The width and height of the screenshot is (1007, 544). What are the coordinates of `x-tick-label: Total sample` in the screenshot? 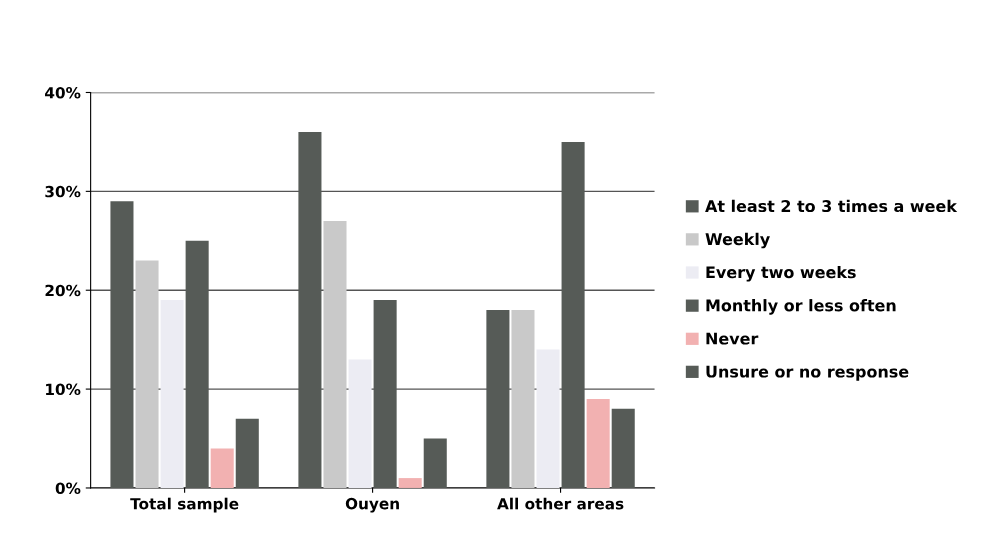 It's located at (184, 505).